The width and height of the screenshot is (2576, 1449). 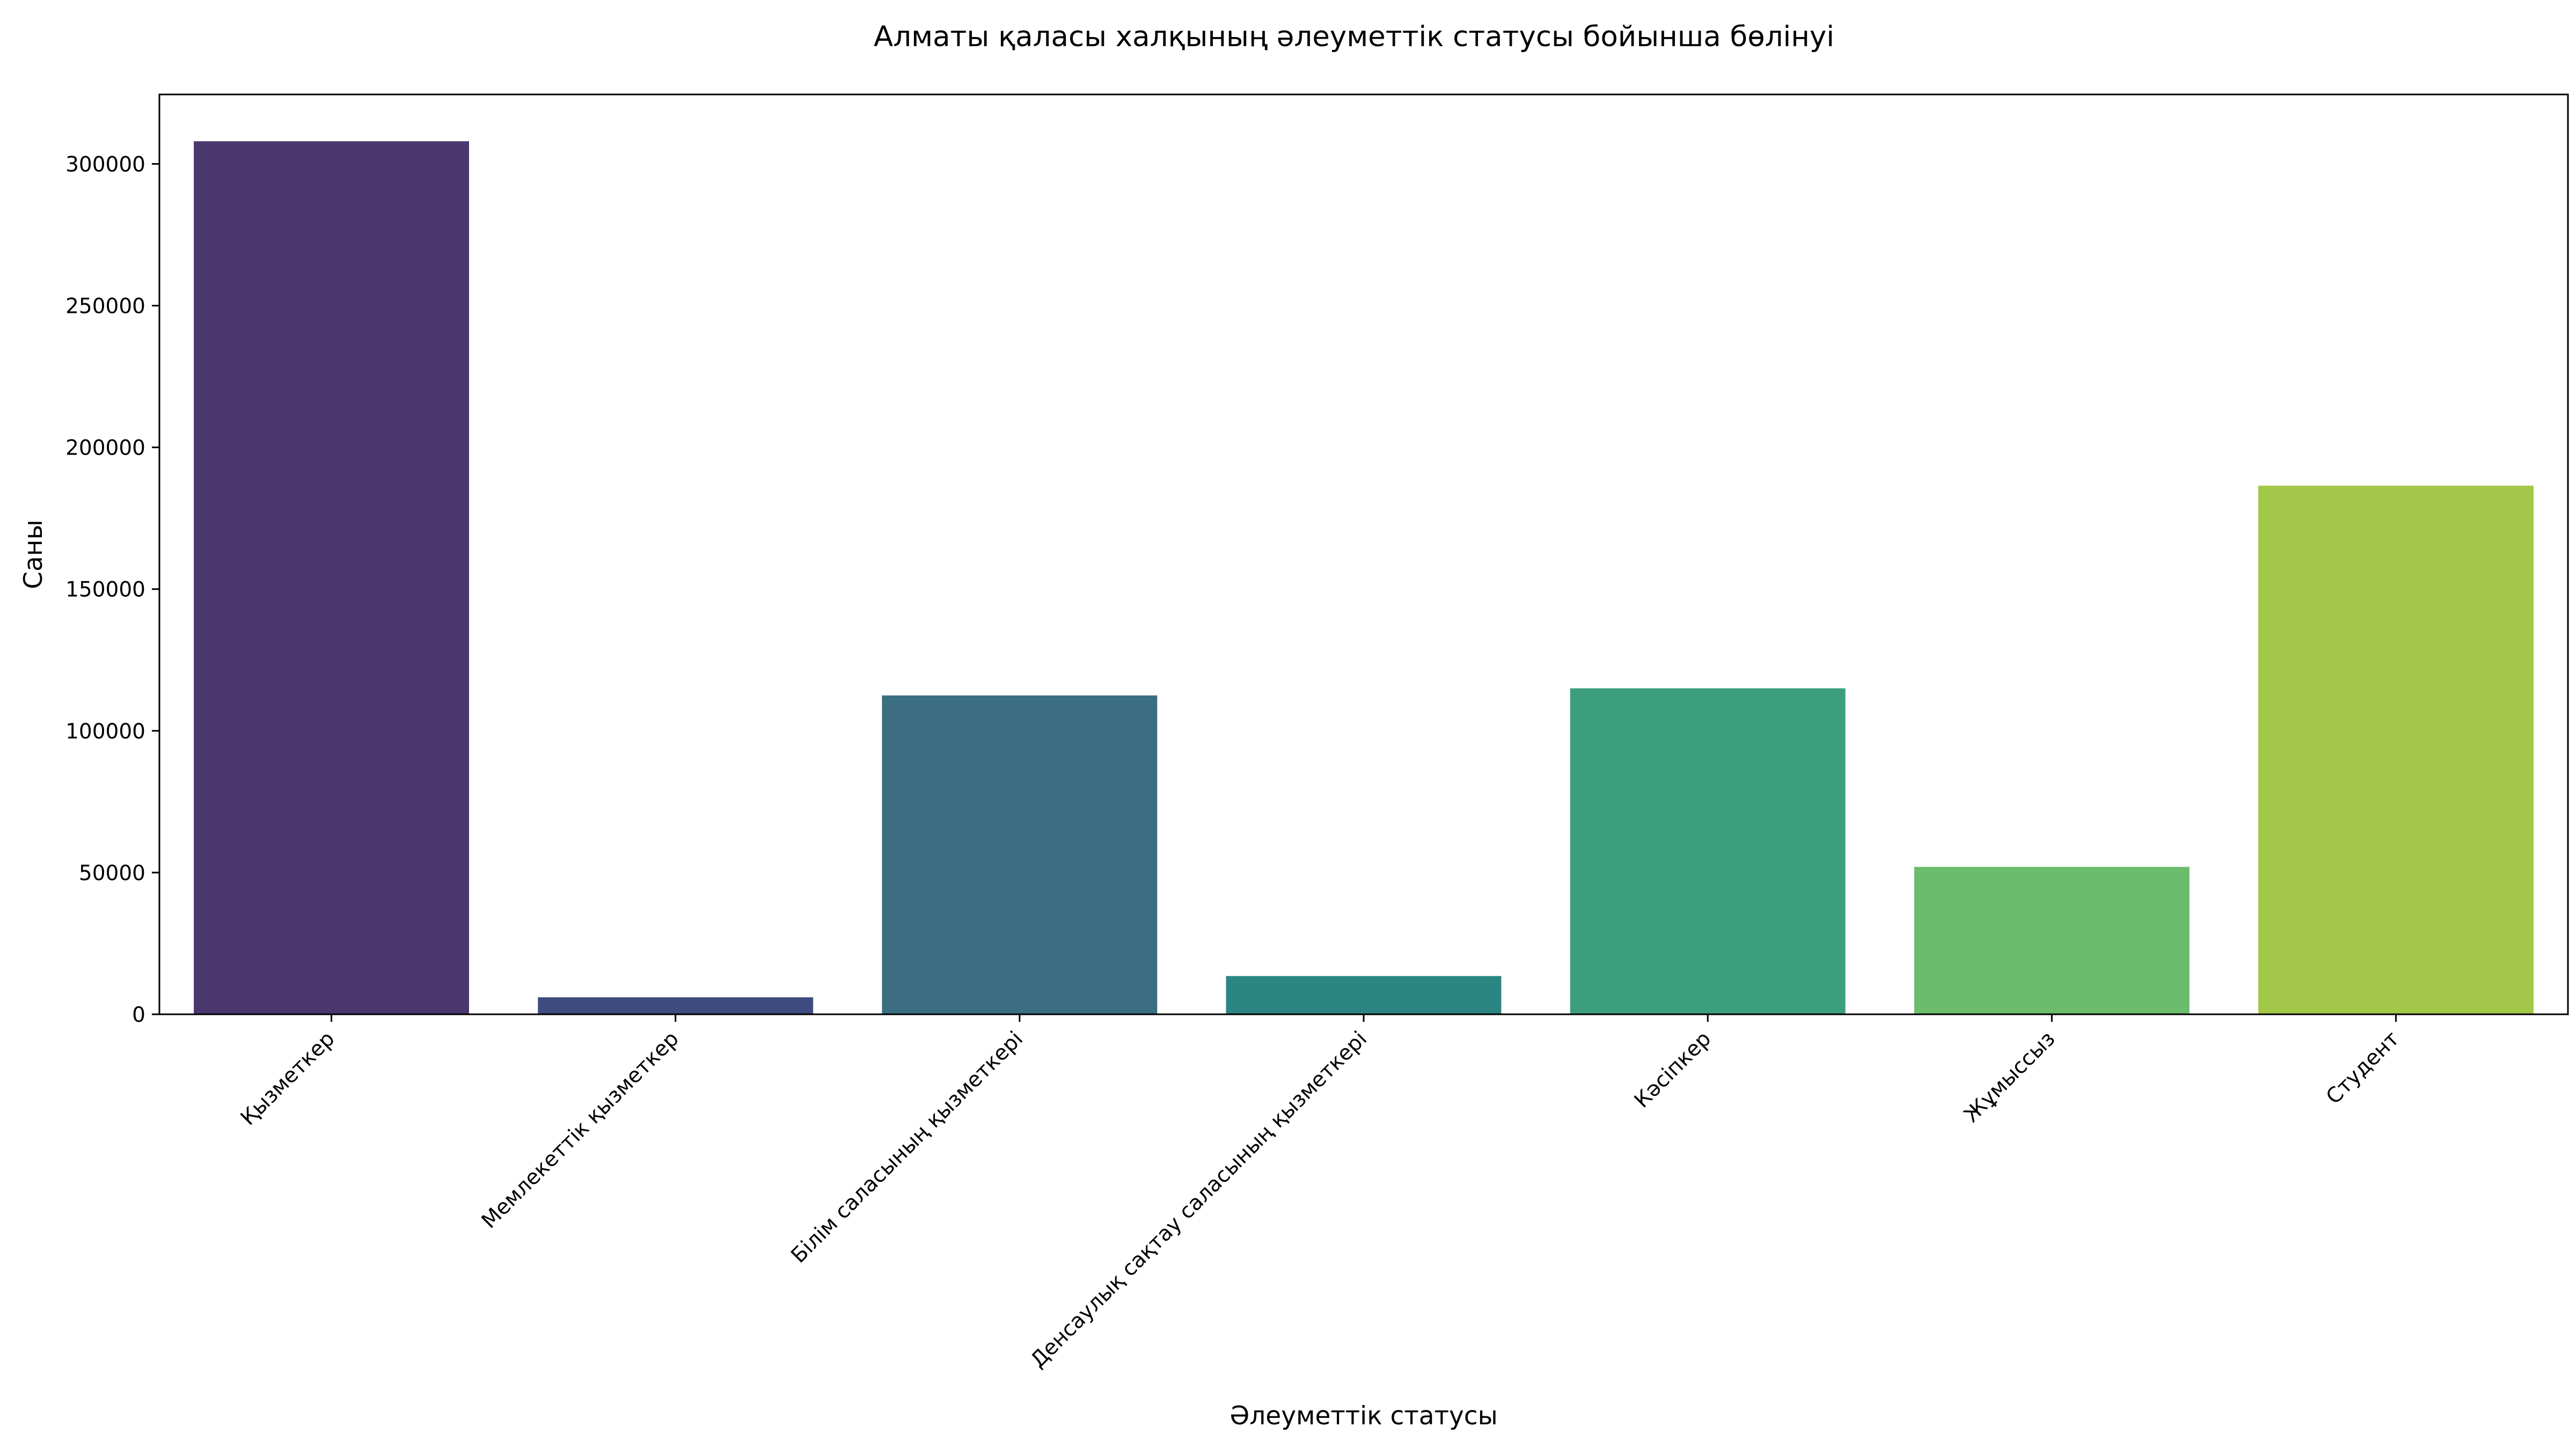 What do you see at coordinates (105, 590) in the screenshot?
I see `y-tick-label: 150000` at bounding box center [105, 590].